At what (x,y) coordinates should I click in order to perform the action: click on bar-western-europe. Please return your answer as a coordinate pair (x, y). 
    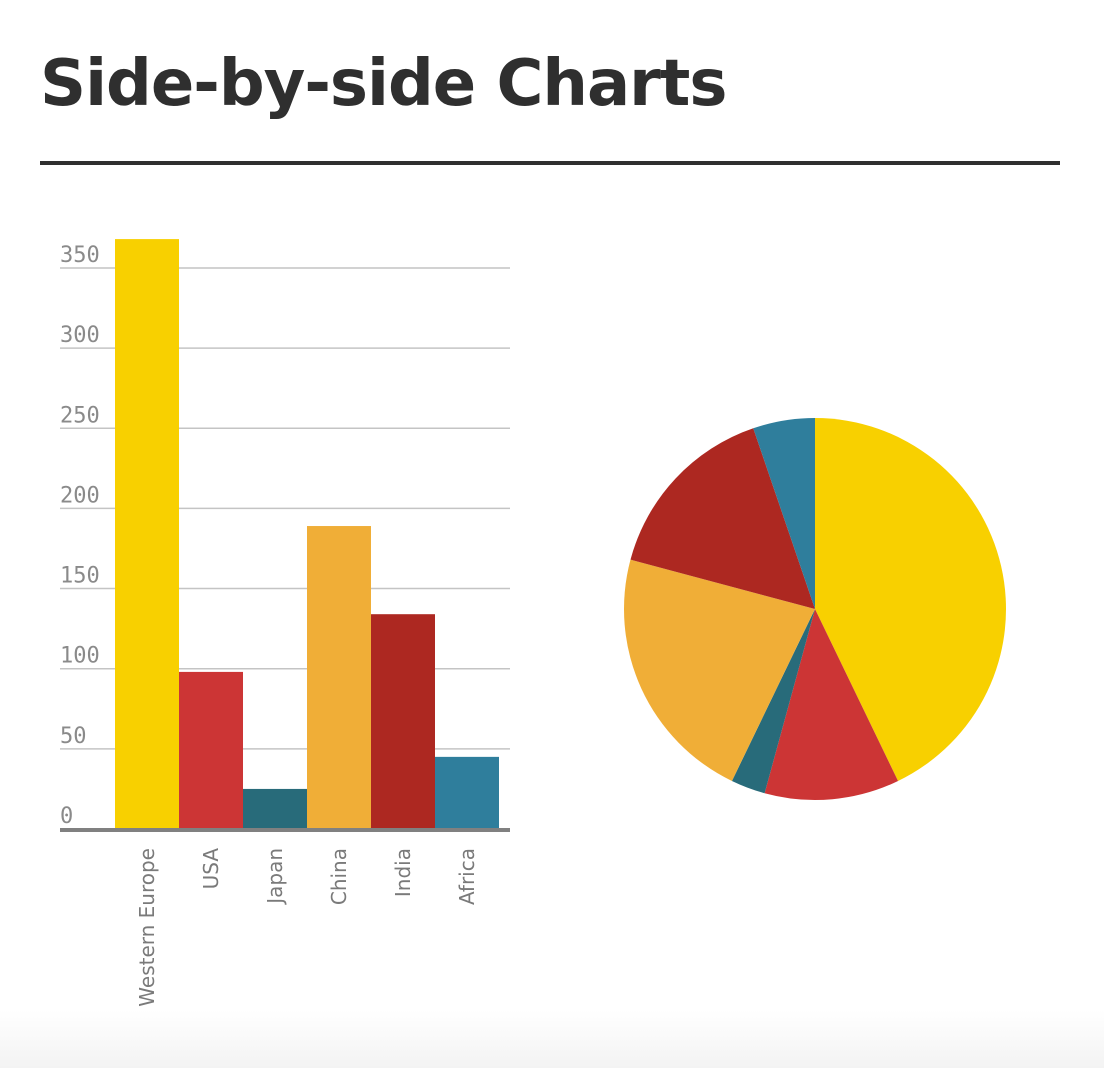
    Looking at the image, I should click on (147, 534).